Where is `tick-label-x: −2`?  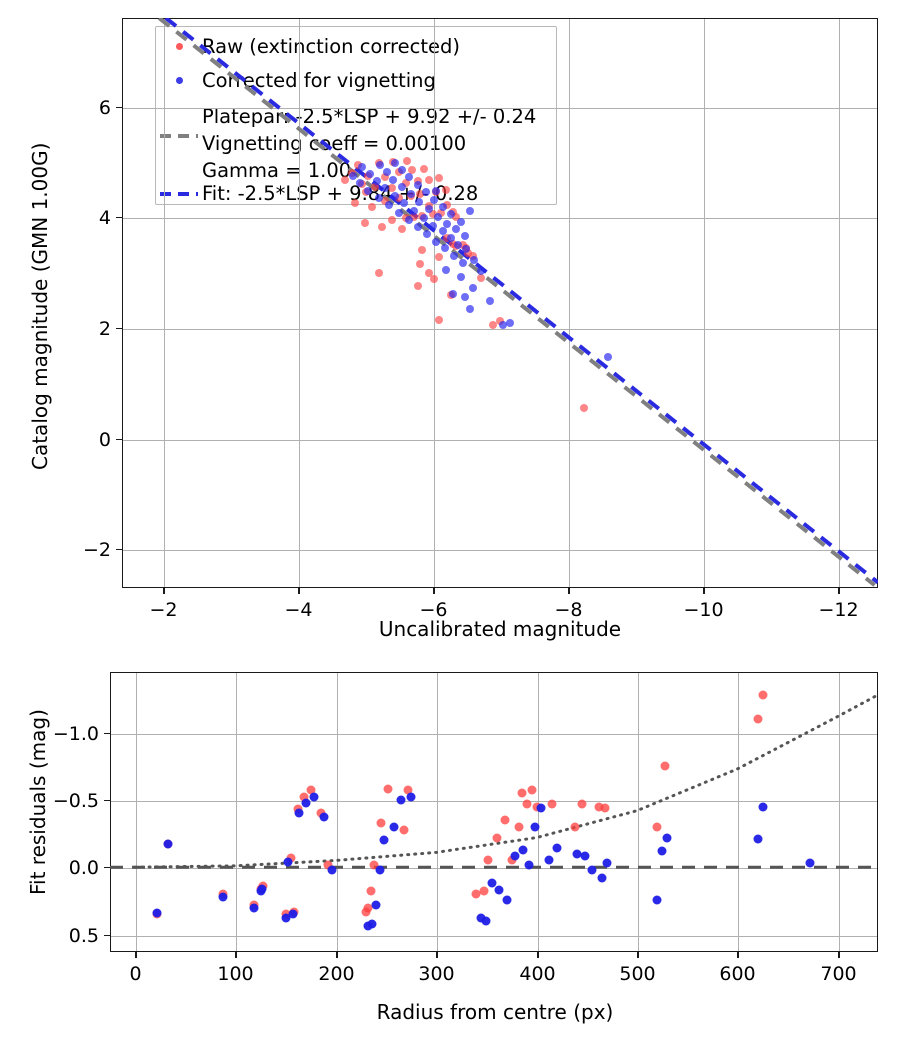
tick-label-x: −2 is located at coordinates (163, 610).